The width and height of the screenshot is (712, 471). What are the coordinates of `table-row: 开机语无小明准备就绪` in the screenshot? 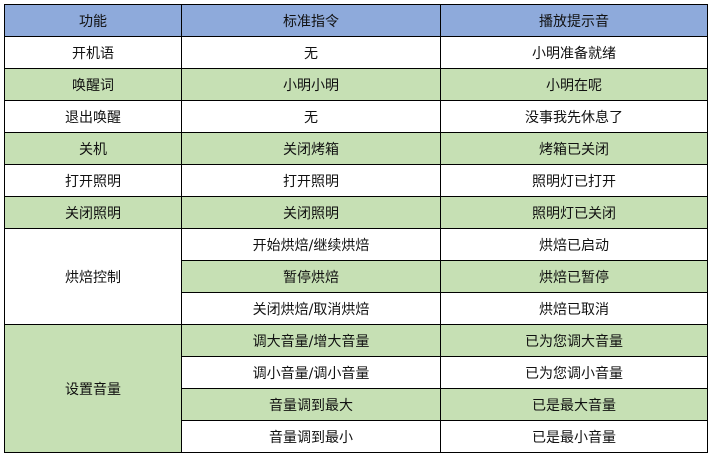 It's located at (356, 52).